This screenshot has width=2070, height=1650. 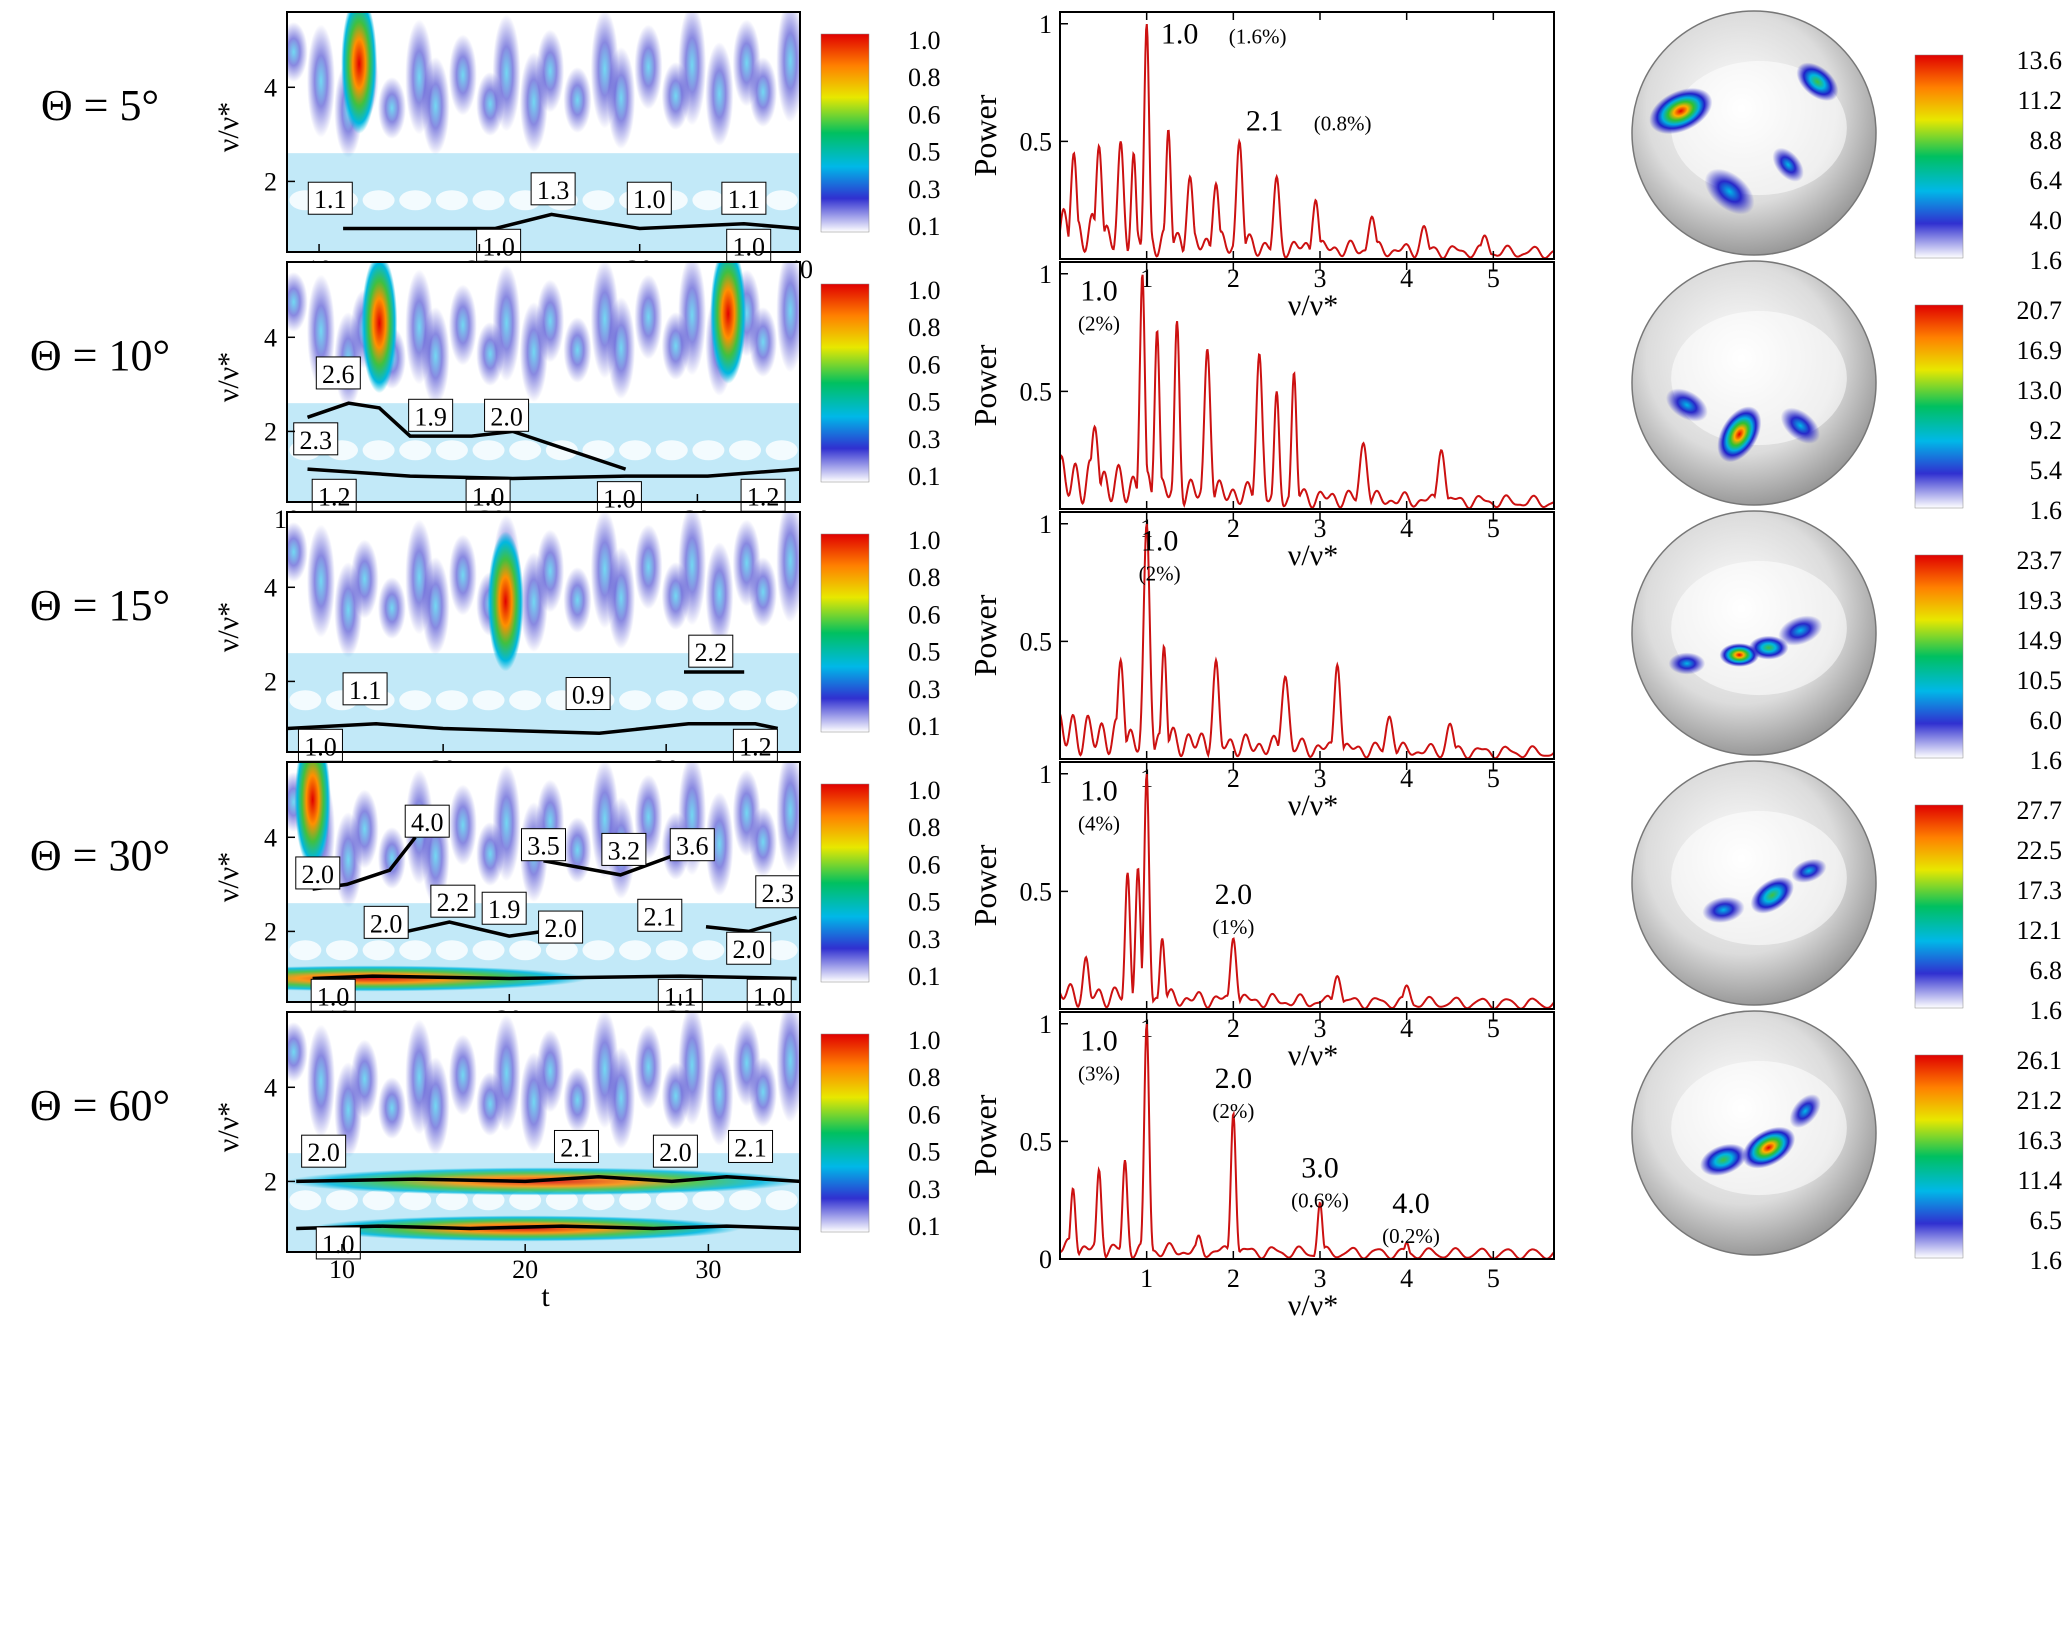 I want to click on ridge-value: 1.9, so click(x=430, y=416).